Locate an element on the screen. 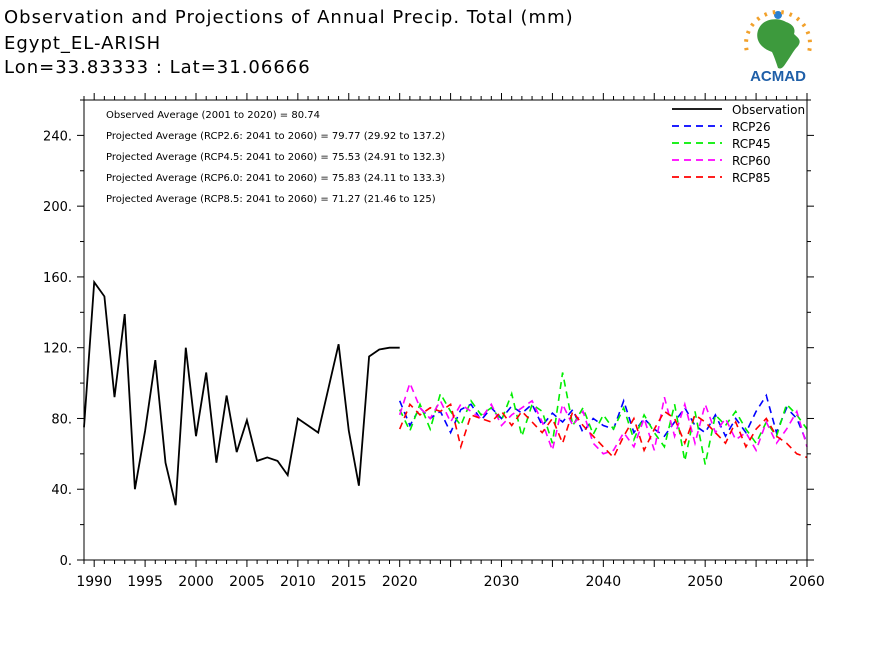 The height and width of the screenshot is (659, 879). x-tick-label: 1995 is located at coordinates (145, 582).